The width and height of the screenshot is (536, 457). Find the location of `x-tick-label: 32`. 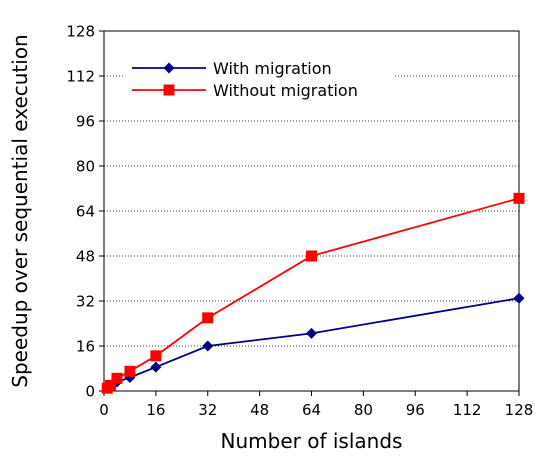

x-tick-label: 32 is located at coordinates (207, 410).